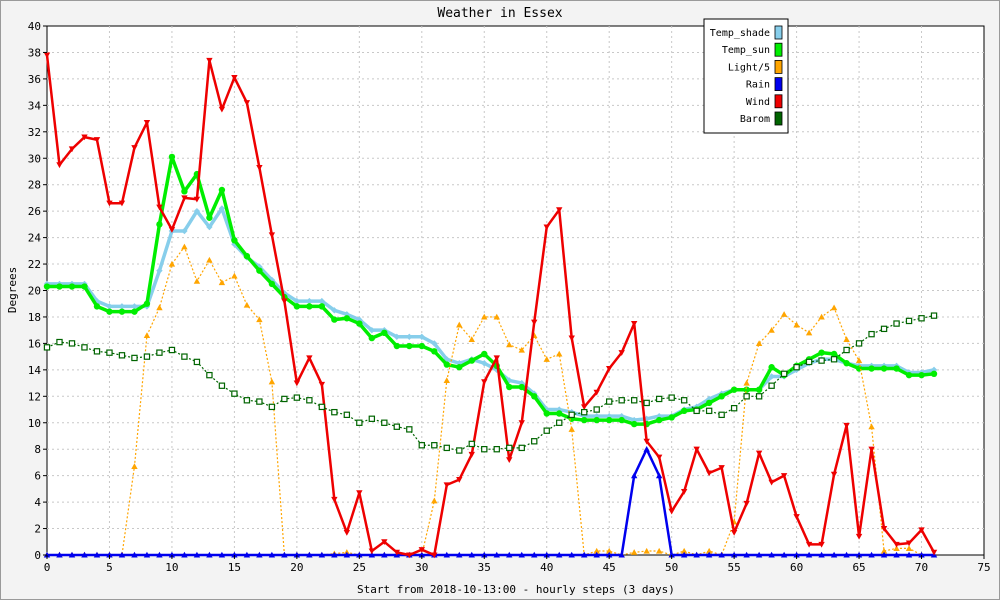 This screenshot has height=600, width=1000. Describe the element at coordinates (484, 567) in the screenshot. I see `x-tick-label: 35` at that location.